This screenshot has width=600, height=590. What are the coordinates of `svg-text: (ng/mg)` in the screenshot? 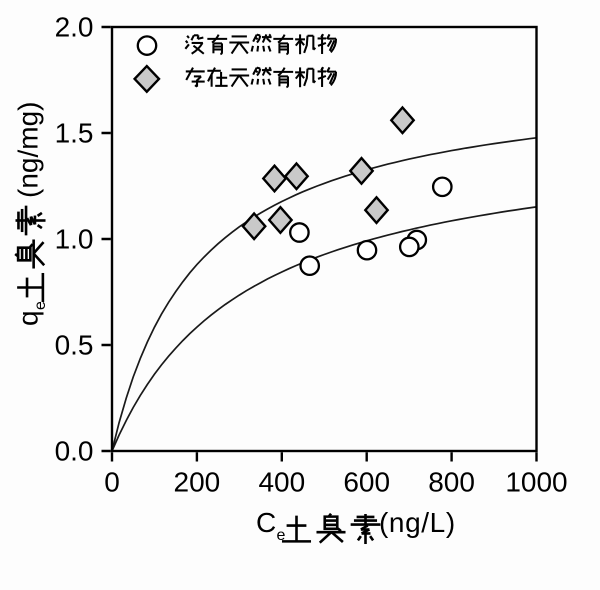 It's located at (28, 150).